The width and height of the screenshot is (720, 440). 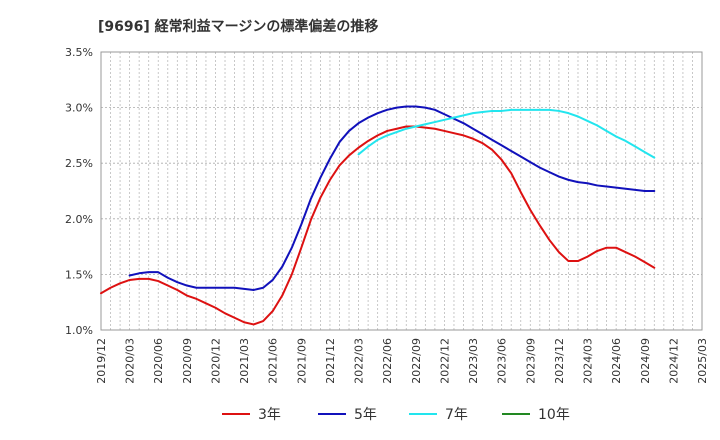 I want to click on legend-label: 7年, so click(x=456, y=415).